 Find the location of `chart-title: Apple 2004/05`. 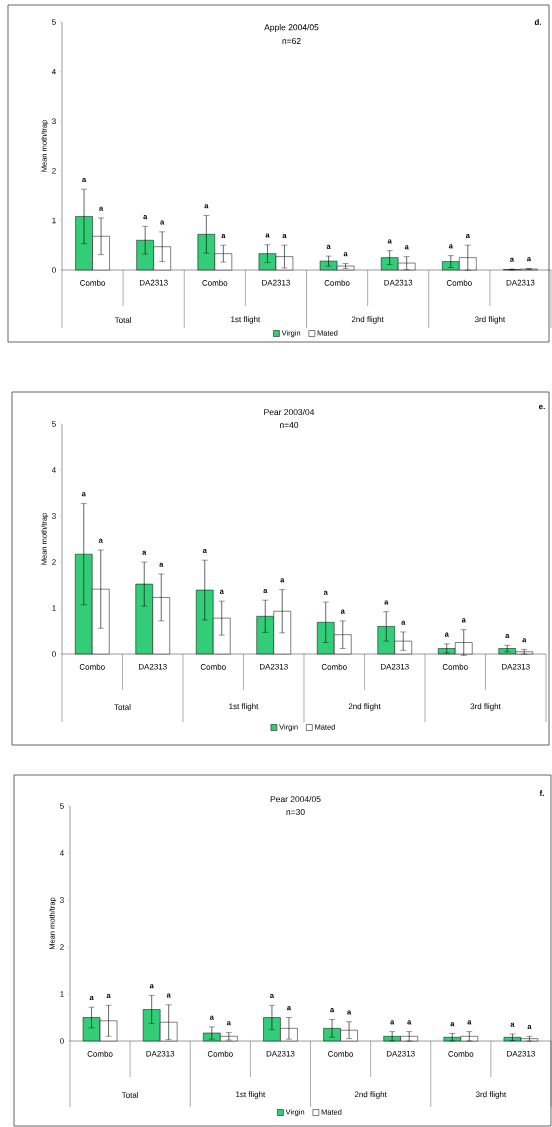

chart-title: Apple 2004/05 is located at coordinates (291, 28).